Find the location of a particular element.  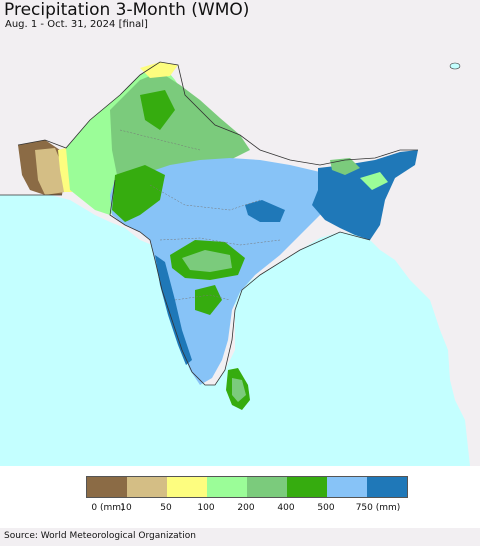

legend-tick-0: 0 (mm) is located at coordinates (108, 508).